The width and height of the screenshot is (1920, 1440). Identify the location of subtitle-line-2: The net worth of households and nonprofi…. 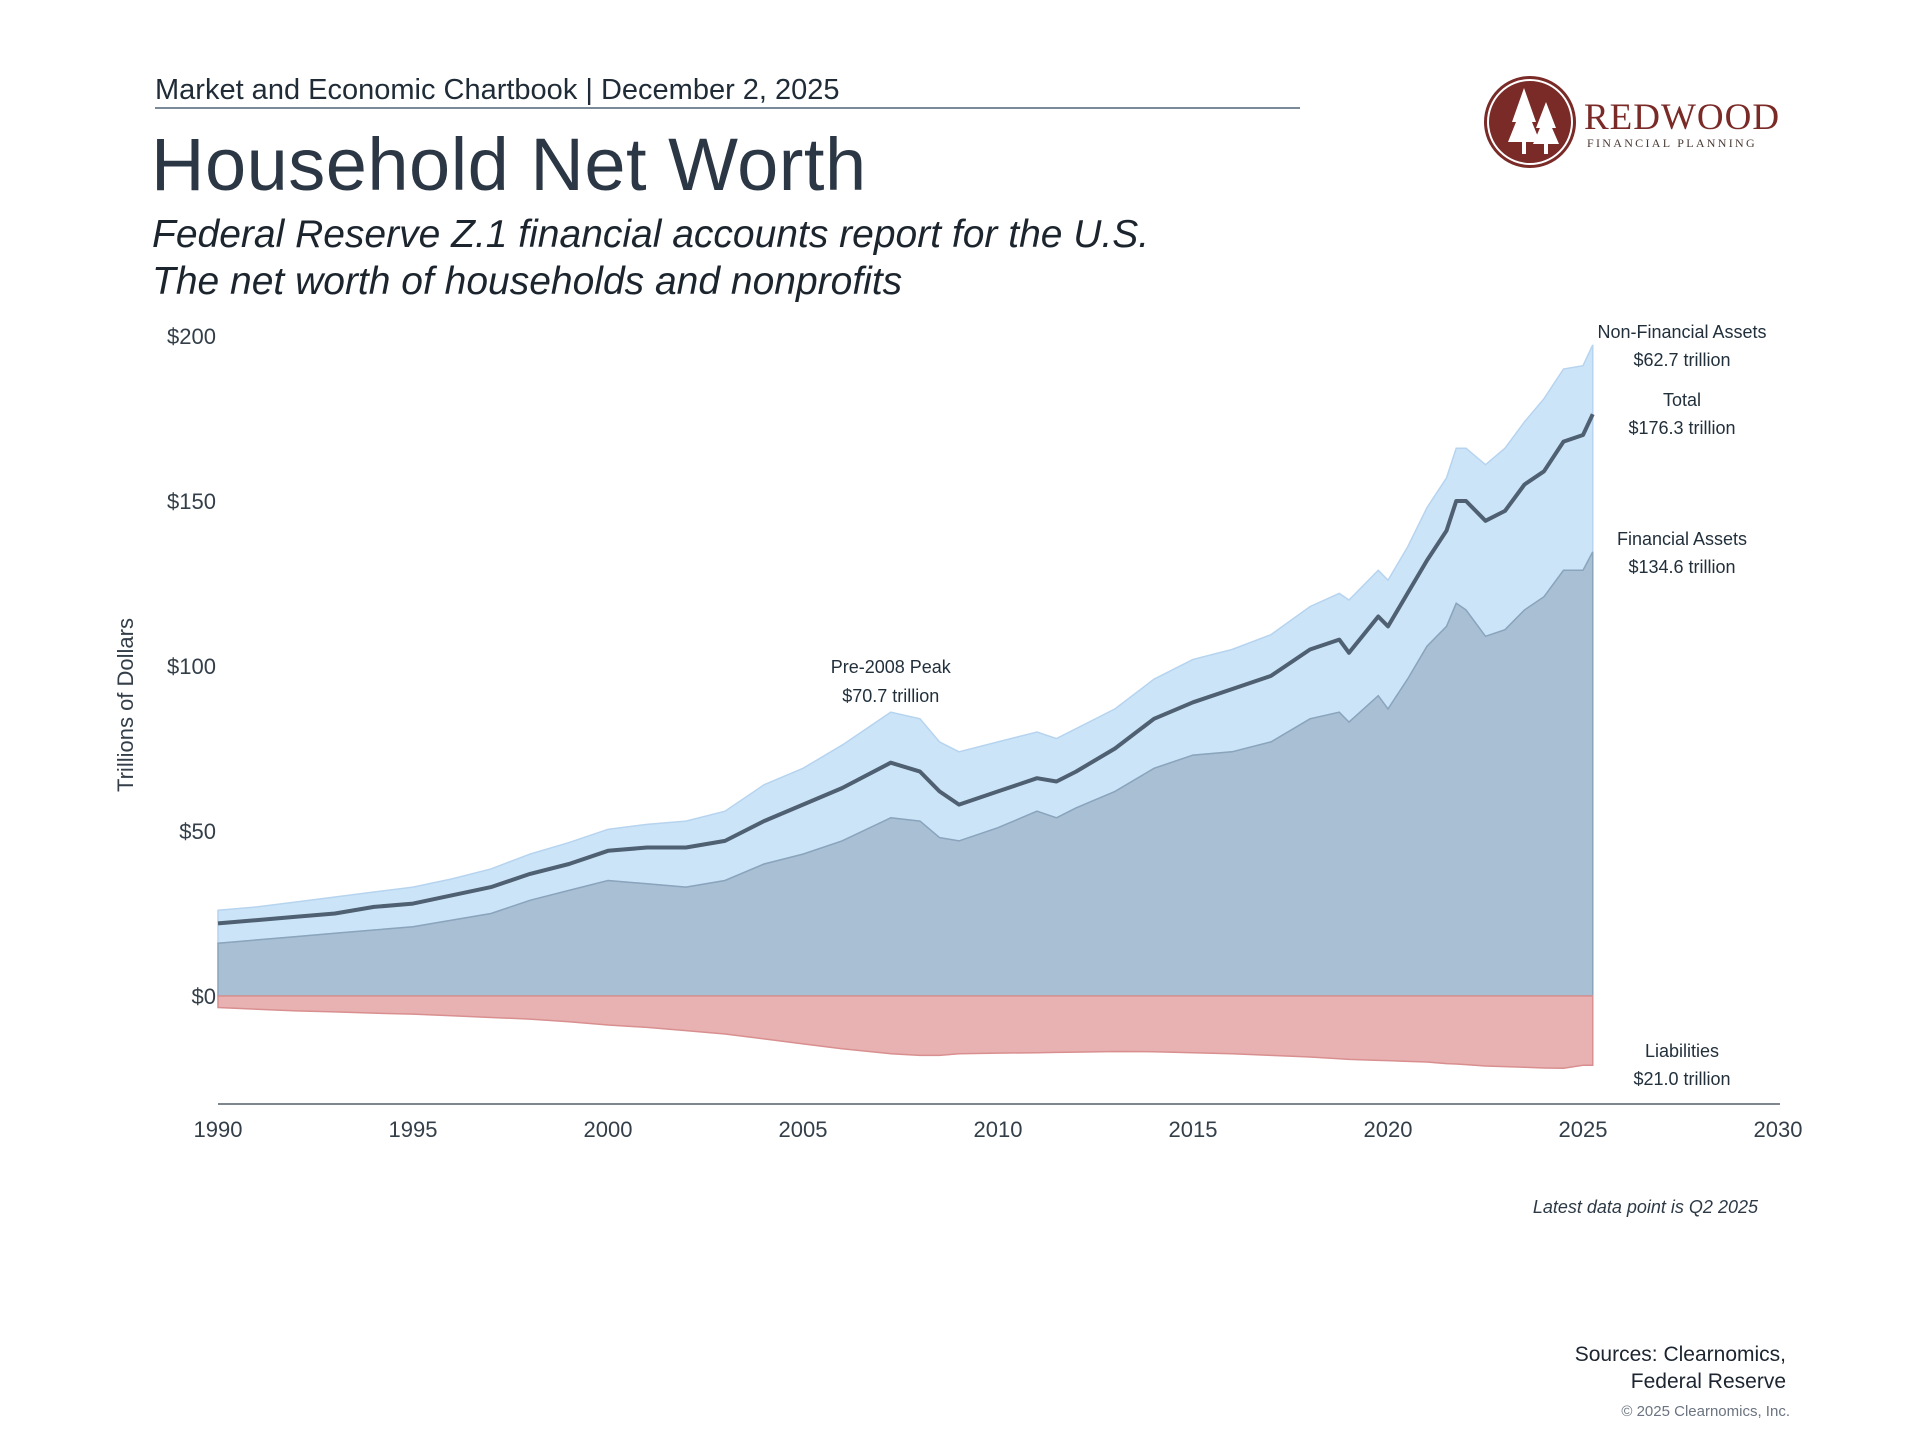
(527, 281).